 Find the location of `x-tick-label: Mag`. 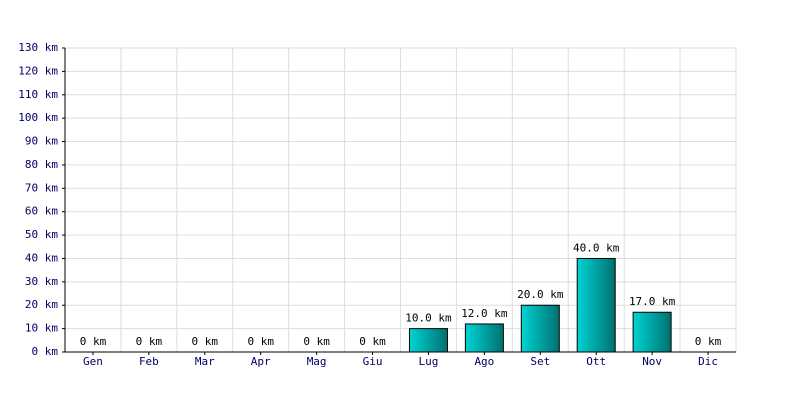

x-tick-label: Mag is located at coordinates (317, 361).